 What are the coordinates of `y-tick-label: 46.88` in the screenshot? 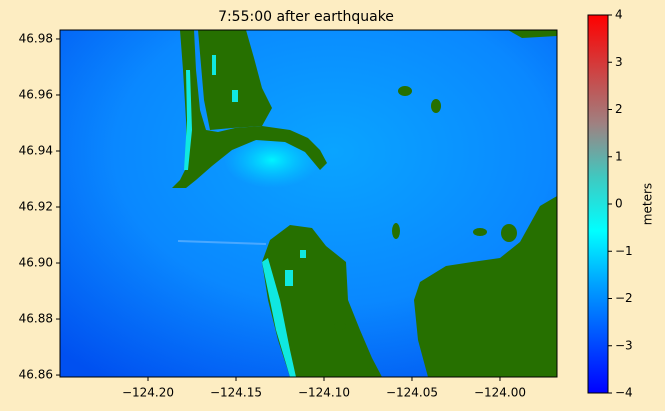 It's located at (36, 319).